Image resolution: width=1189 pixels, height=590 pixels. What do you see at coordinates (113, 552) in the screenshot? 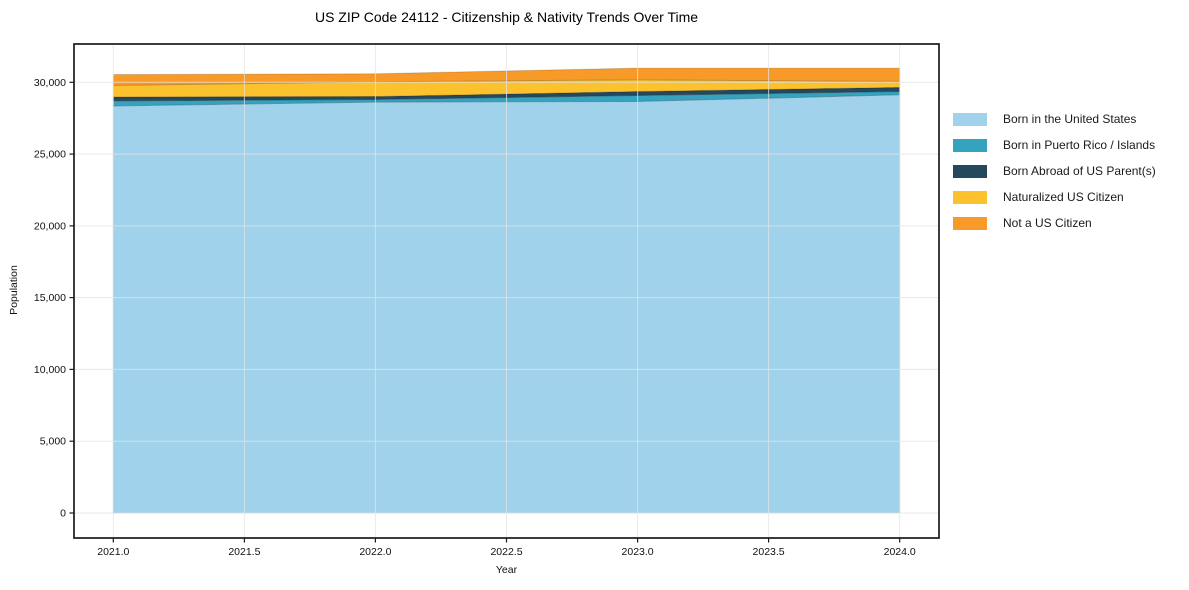
I see `x-tick-label: 2021.0` at bounding box center [113, 552].